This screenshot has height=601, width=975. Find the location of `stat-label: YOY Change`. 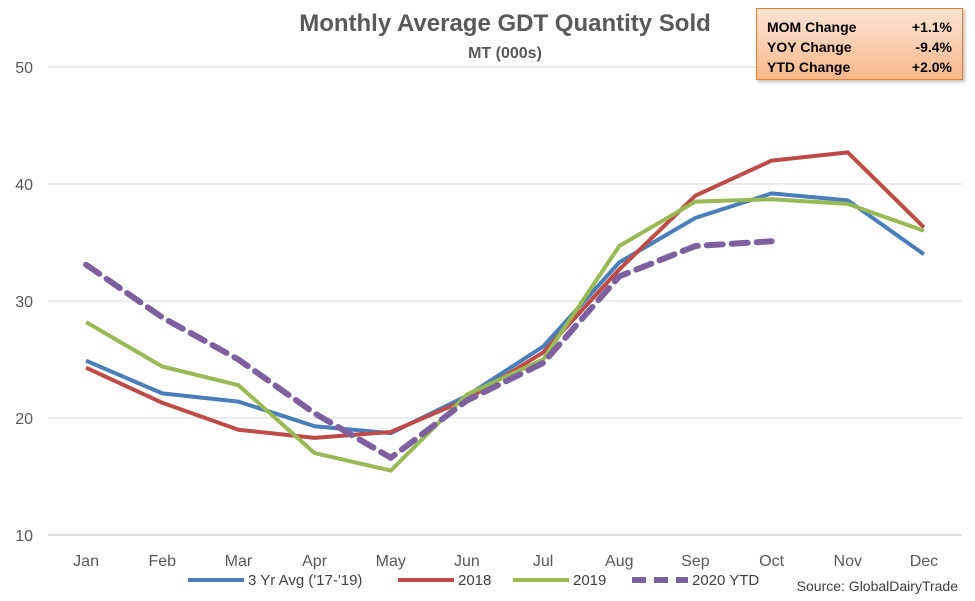

stat-label: YOY Change is located at coordinates (809, 47).